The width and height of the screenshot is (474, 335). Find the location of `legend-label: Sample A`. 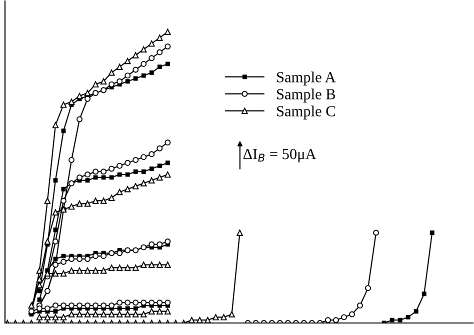

legend-label: Sample A is located at coordinates (306, 79).